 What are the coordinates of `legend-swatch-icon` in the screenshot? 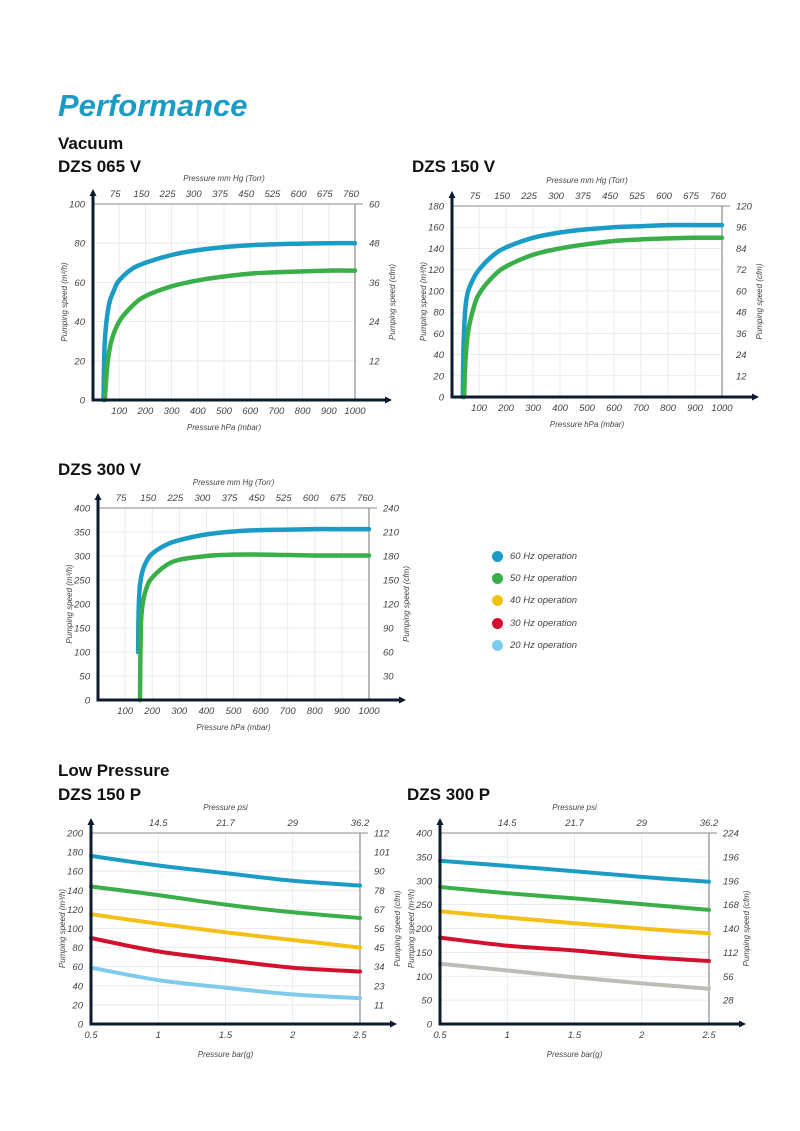 It's located at (497, 556).